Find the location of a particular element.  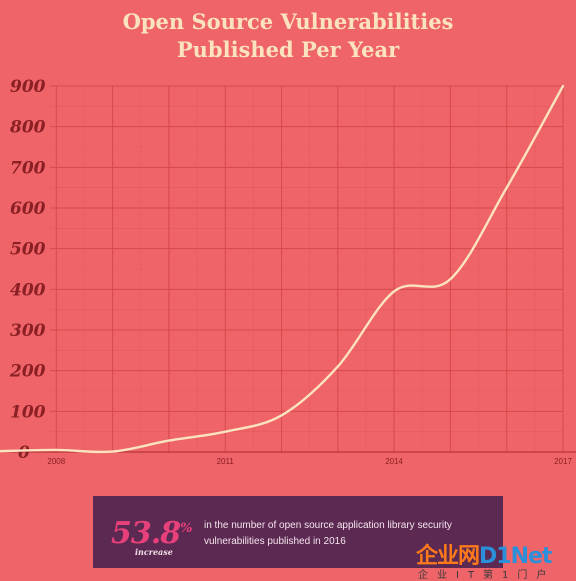

x-tick-label: 2011 is located at coordinates (226, 461).